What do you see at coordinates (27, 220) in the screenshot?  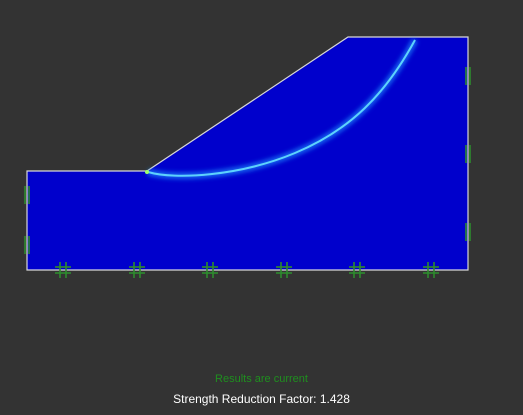 I see `left-boundary-supports` at bounding box center [27, 220].